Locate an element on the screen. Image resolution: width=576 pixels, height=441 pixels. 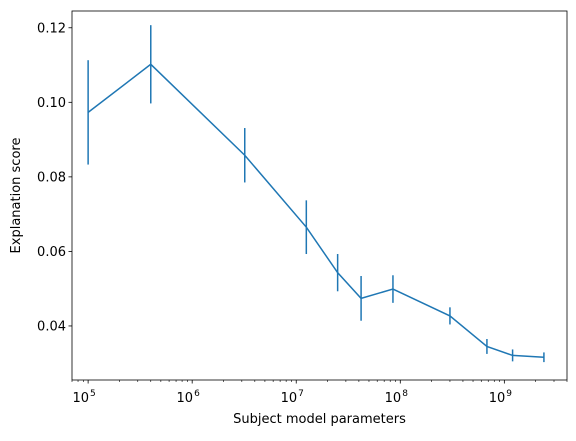
y-tick-label: 0.08 is located at coordinates (51, 177).